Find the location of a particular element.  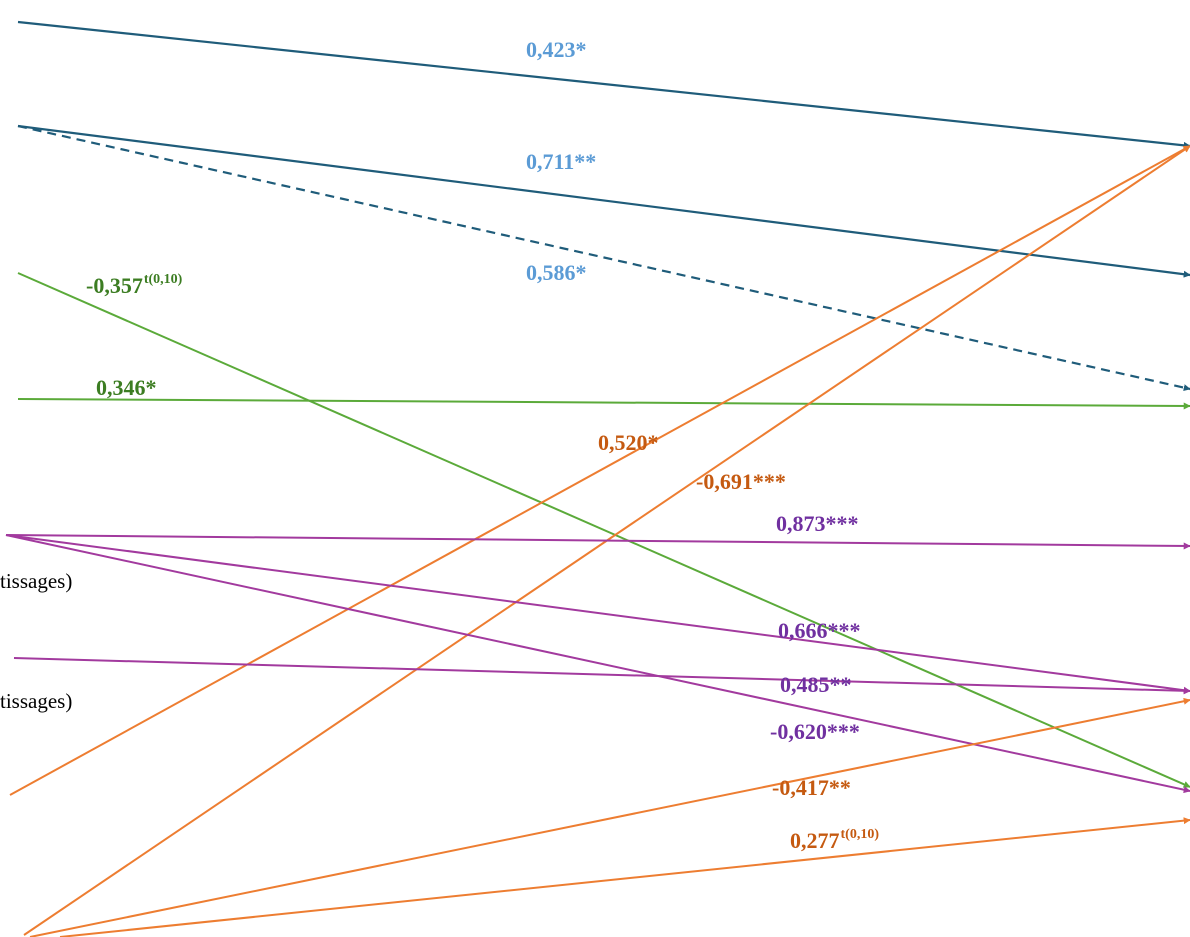

coefficient-label-blue-3: 0,586* is located at coordinates (556, 273).